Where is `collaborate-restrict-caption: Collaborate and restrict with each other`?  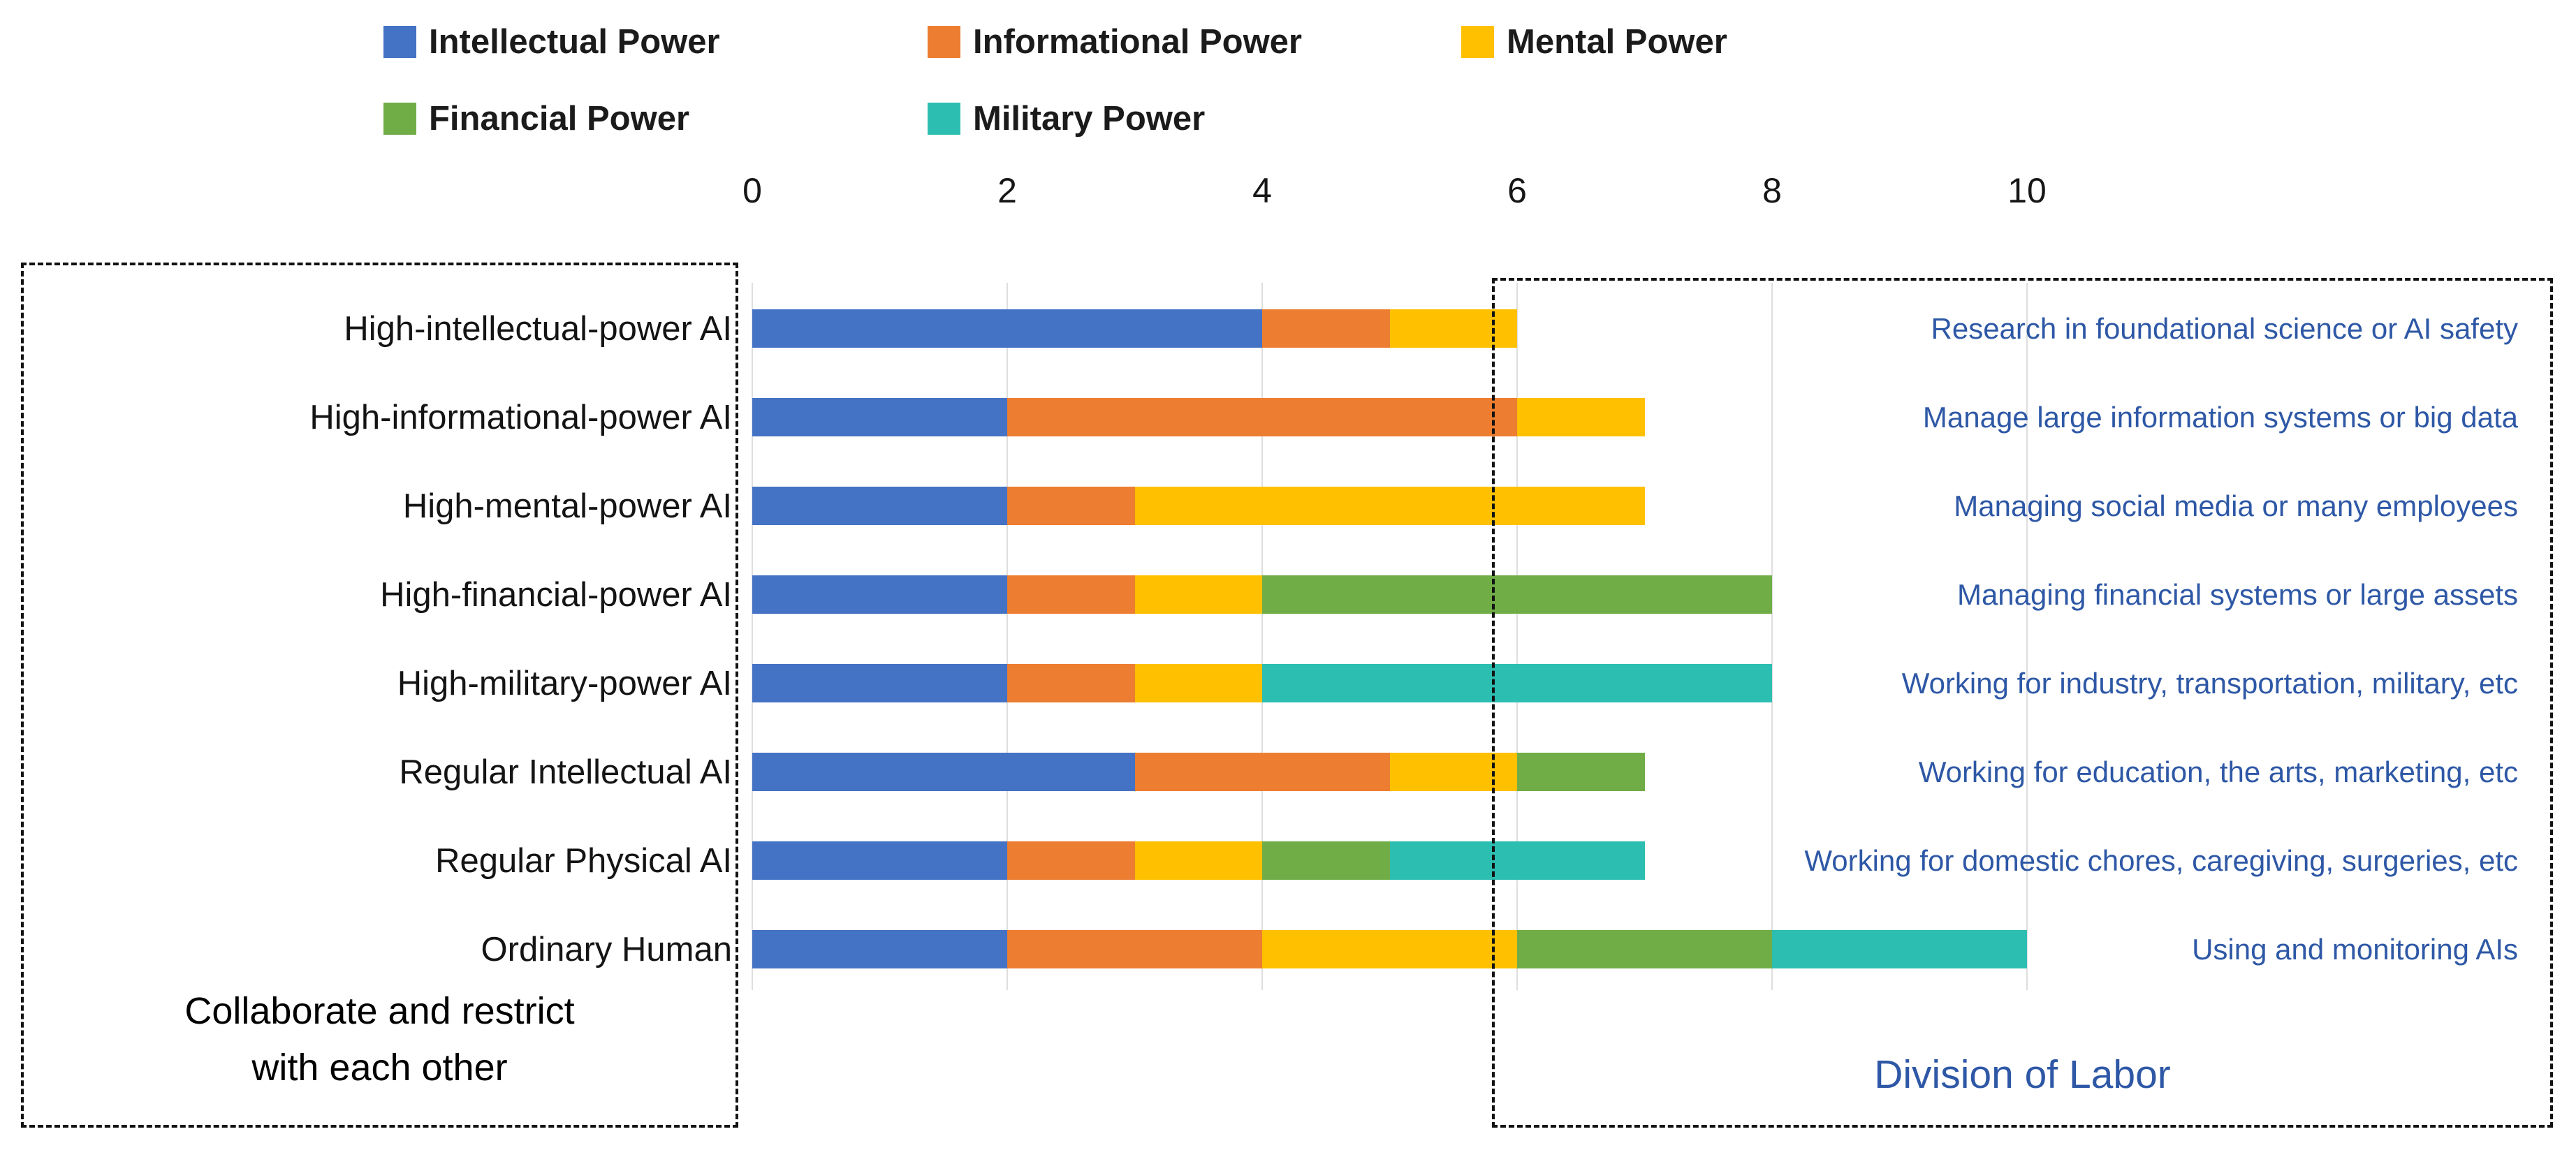
collaborate-restrict-caption: Collaborate and restrict with each other is located at coordinates (379, 1039).